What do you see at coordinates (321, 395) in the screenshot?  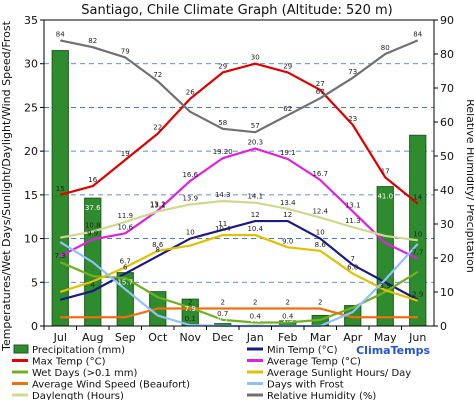 I see `legend-label: Relative Humidity (%)` at bounding box center [321, 395].